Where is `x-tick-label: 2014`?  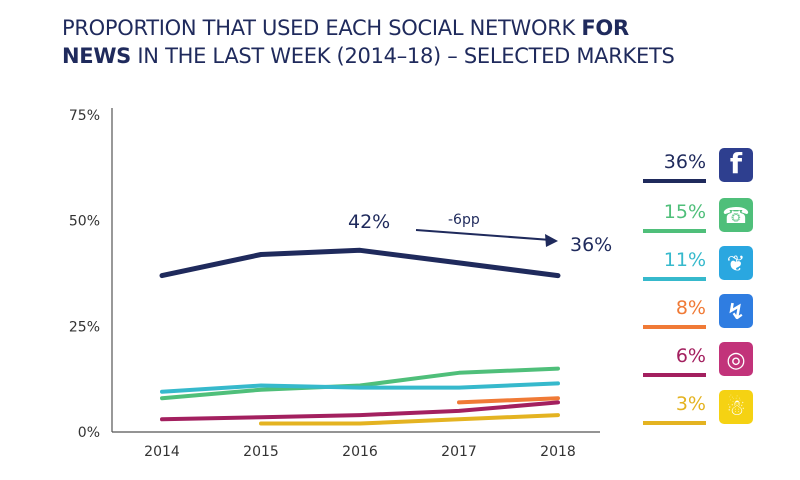
x-tick-label: 2014 is located at coordinates (162, 452).